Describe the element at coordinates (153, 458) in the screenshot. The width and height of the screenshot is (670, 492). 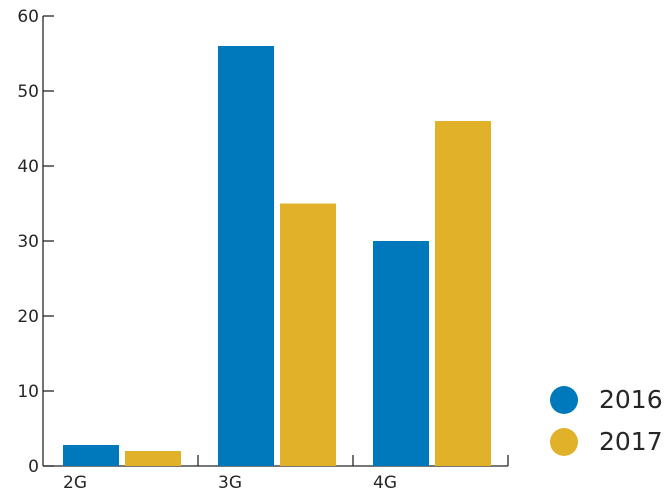
I see `bar-2G-2017` at that location.